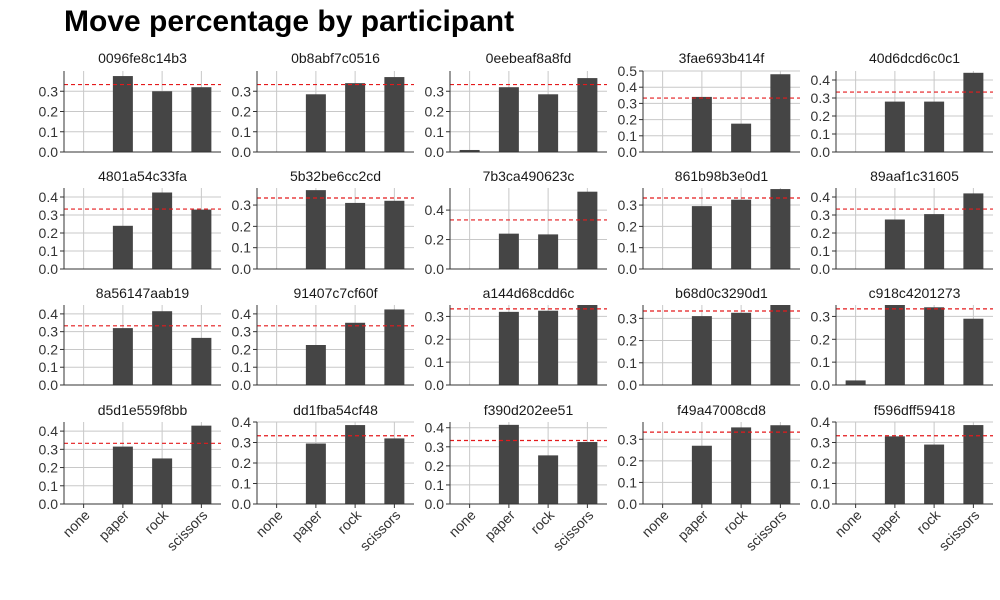 This screenshot has height=600, width=1000. What do you see at coordinates (130, 105) in the screenshot?
I see `facet-panel: 0096fe8c14b3 0.0 0.1 0.2 0.3` at bounding box center [130, 105].